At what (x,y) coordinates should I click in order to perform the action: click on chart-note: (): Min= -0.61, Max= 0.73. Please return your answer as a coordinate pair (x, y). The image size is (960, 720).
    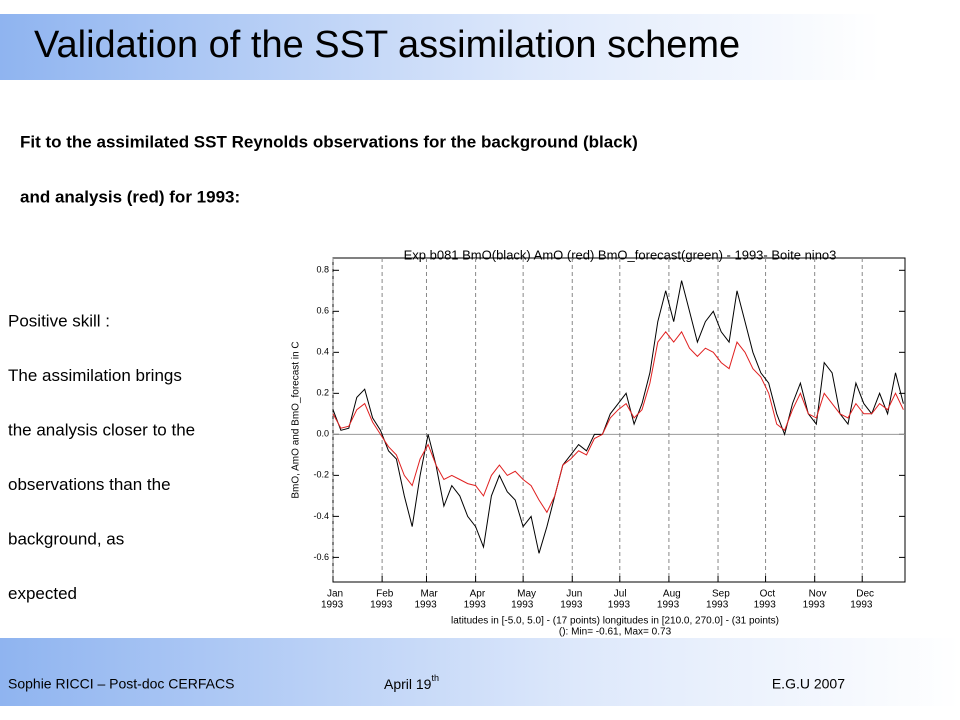
    Looking at the image, I should click on (615, 632).